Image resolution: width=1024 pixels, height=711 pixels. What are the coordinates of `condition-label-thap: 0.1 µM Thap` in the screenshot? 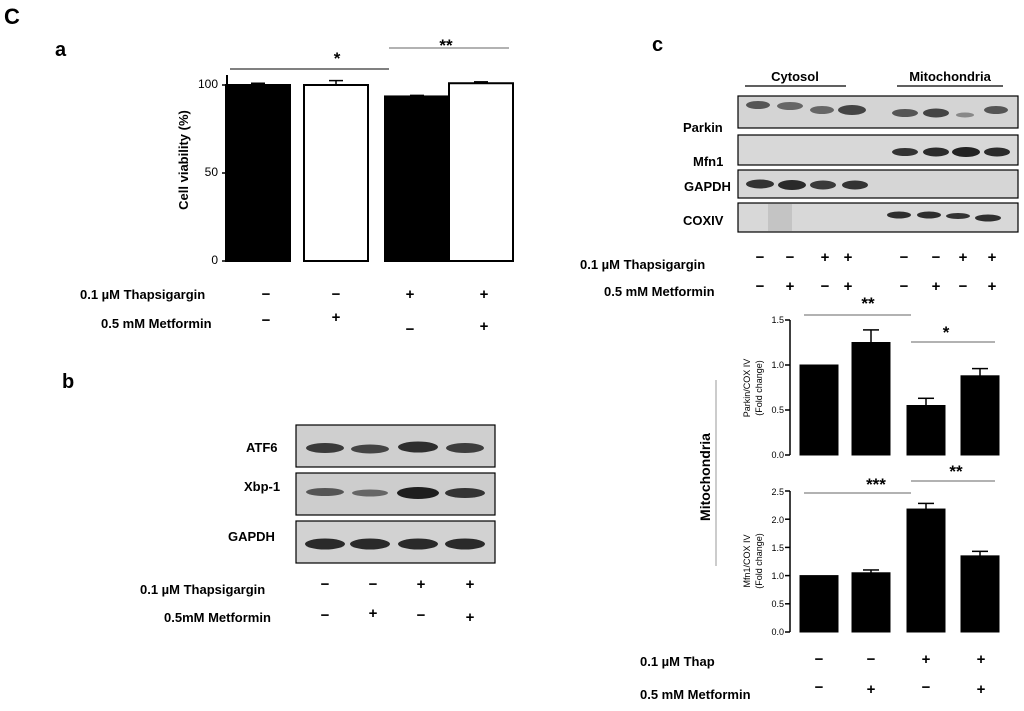 It's located at (677, 661).